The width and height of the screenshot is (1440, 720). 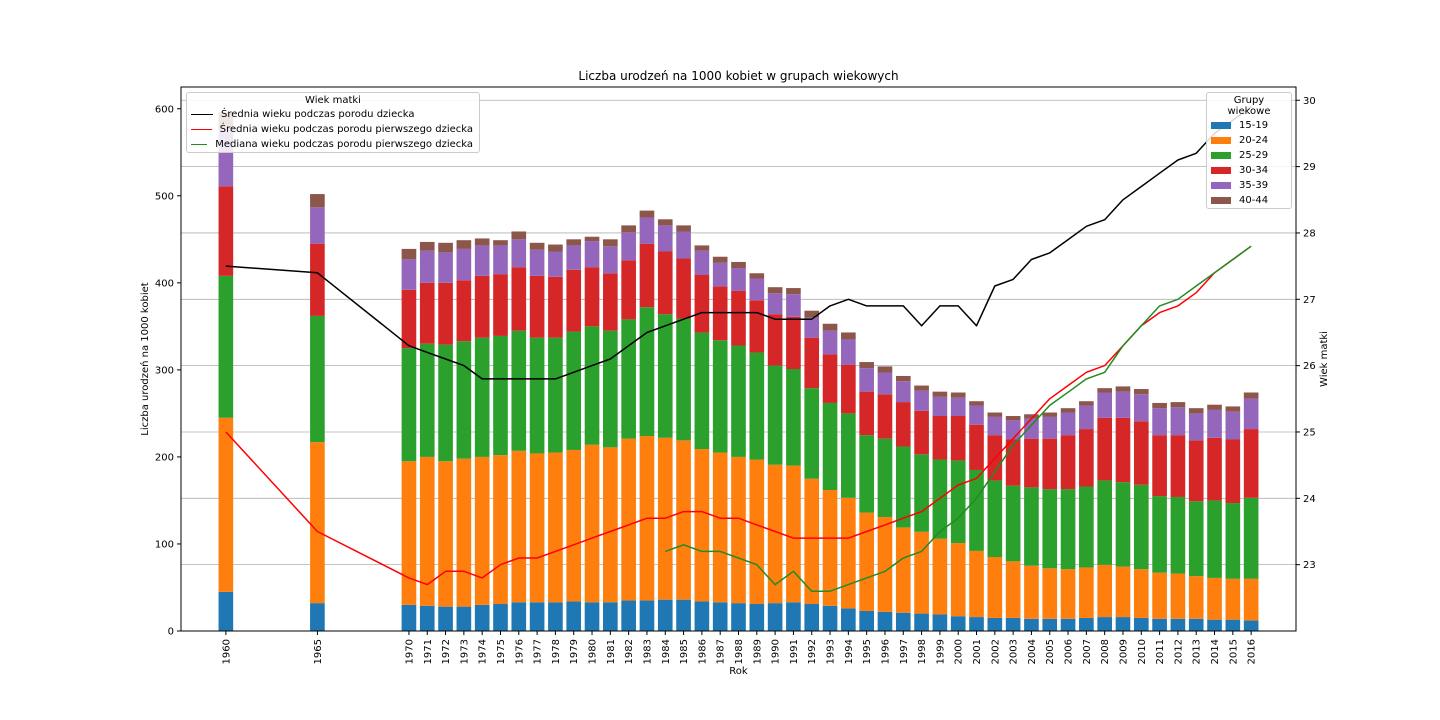 What do you see at coordinates (593, 651) in the screenshot?
I see `x-tick-label: 1980` at bounding box center [593, 651].